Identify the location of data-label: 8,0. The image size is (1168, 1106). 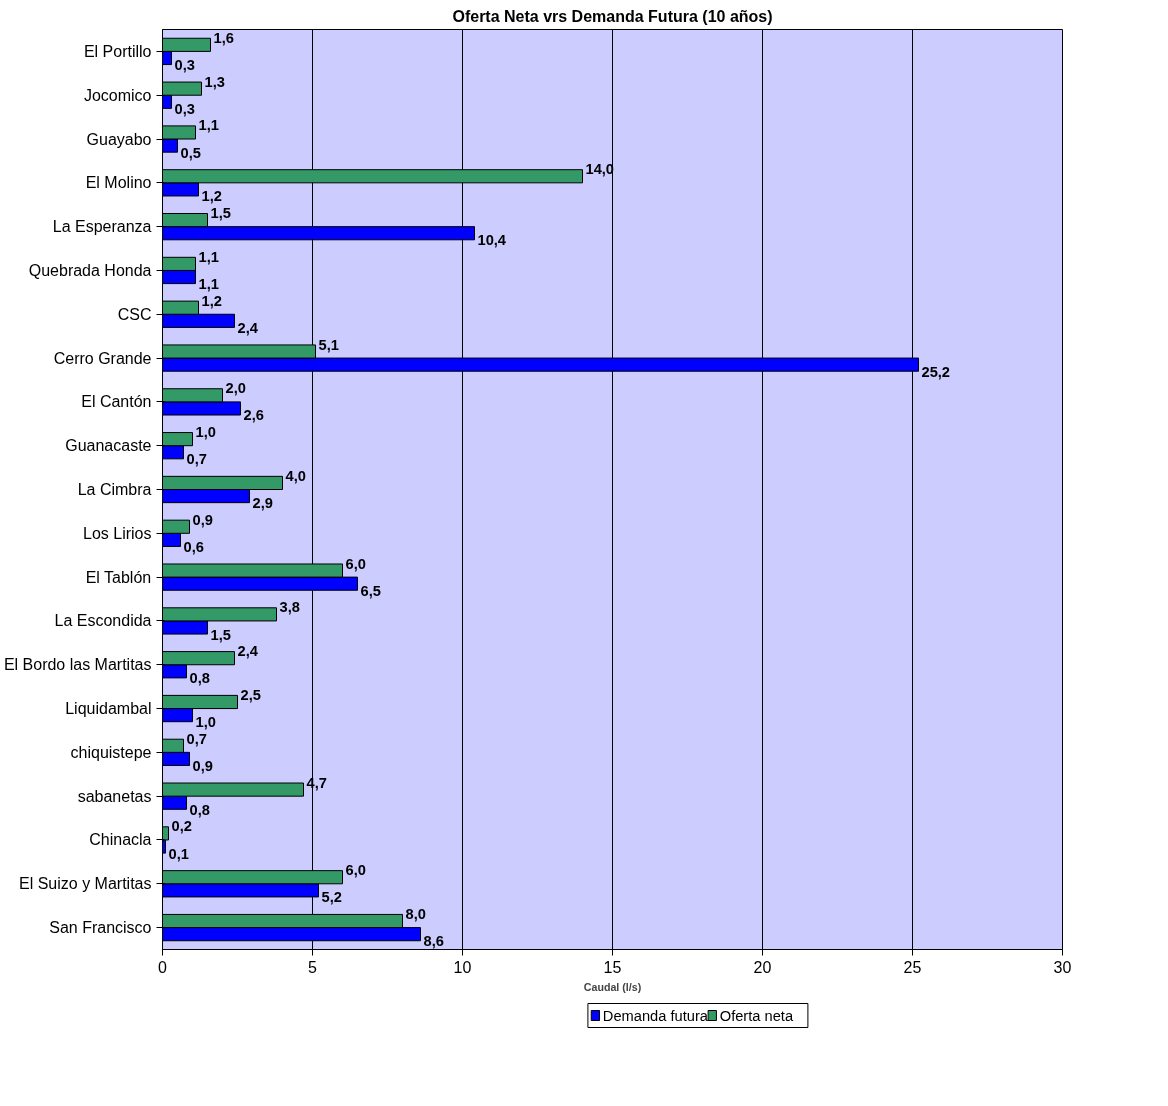
(415, 914).